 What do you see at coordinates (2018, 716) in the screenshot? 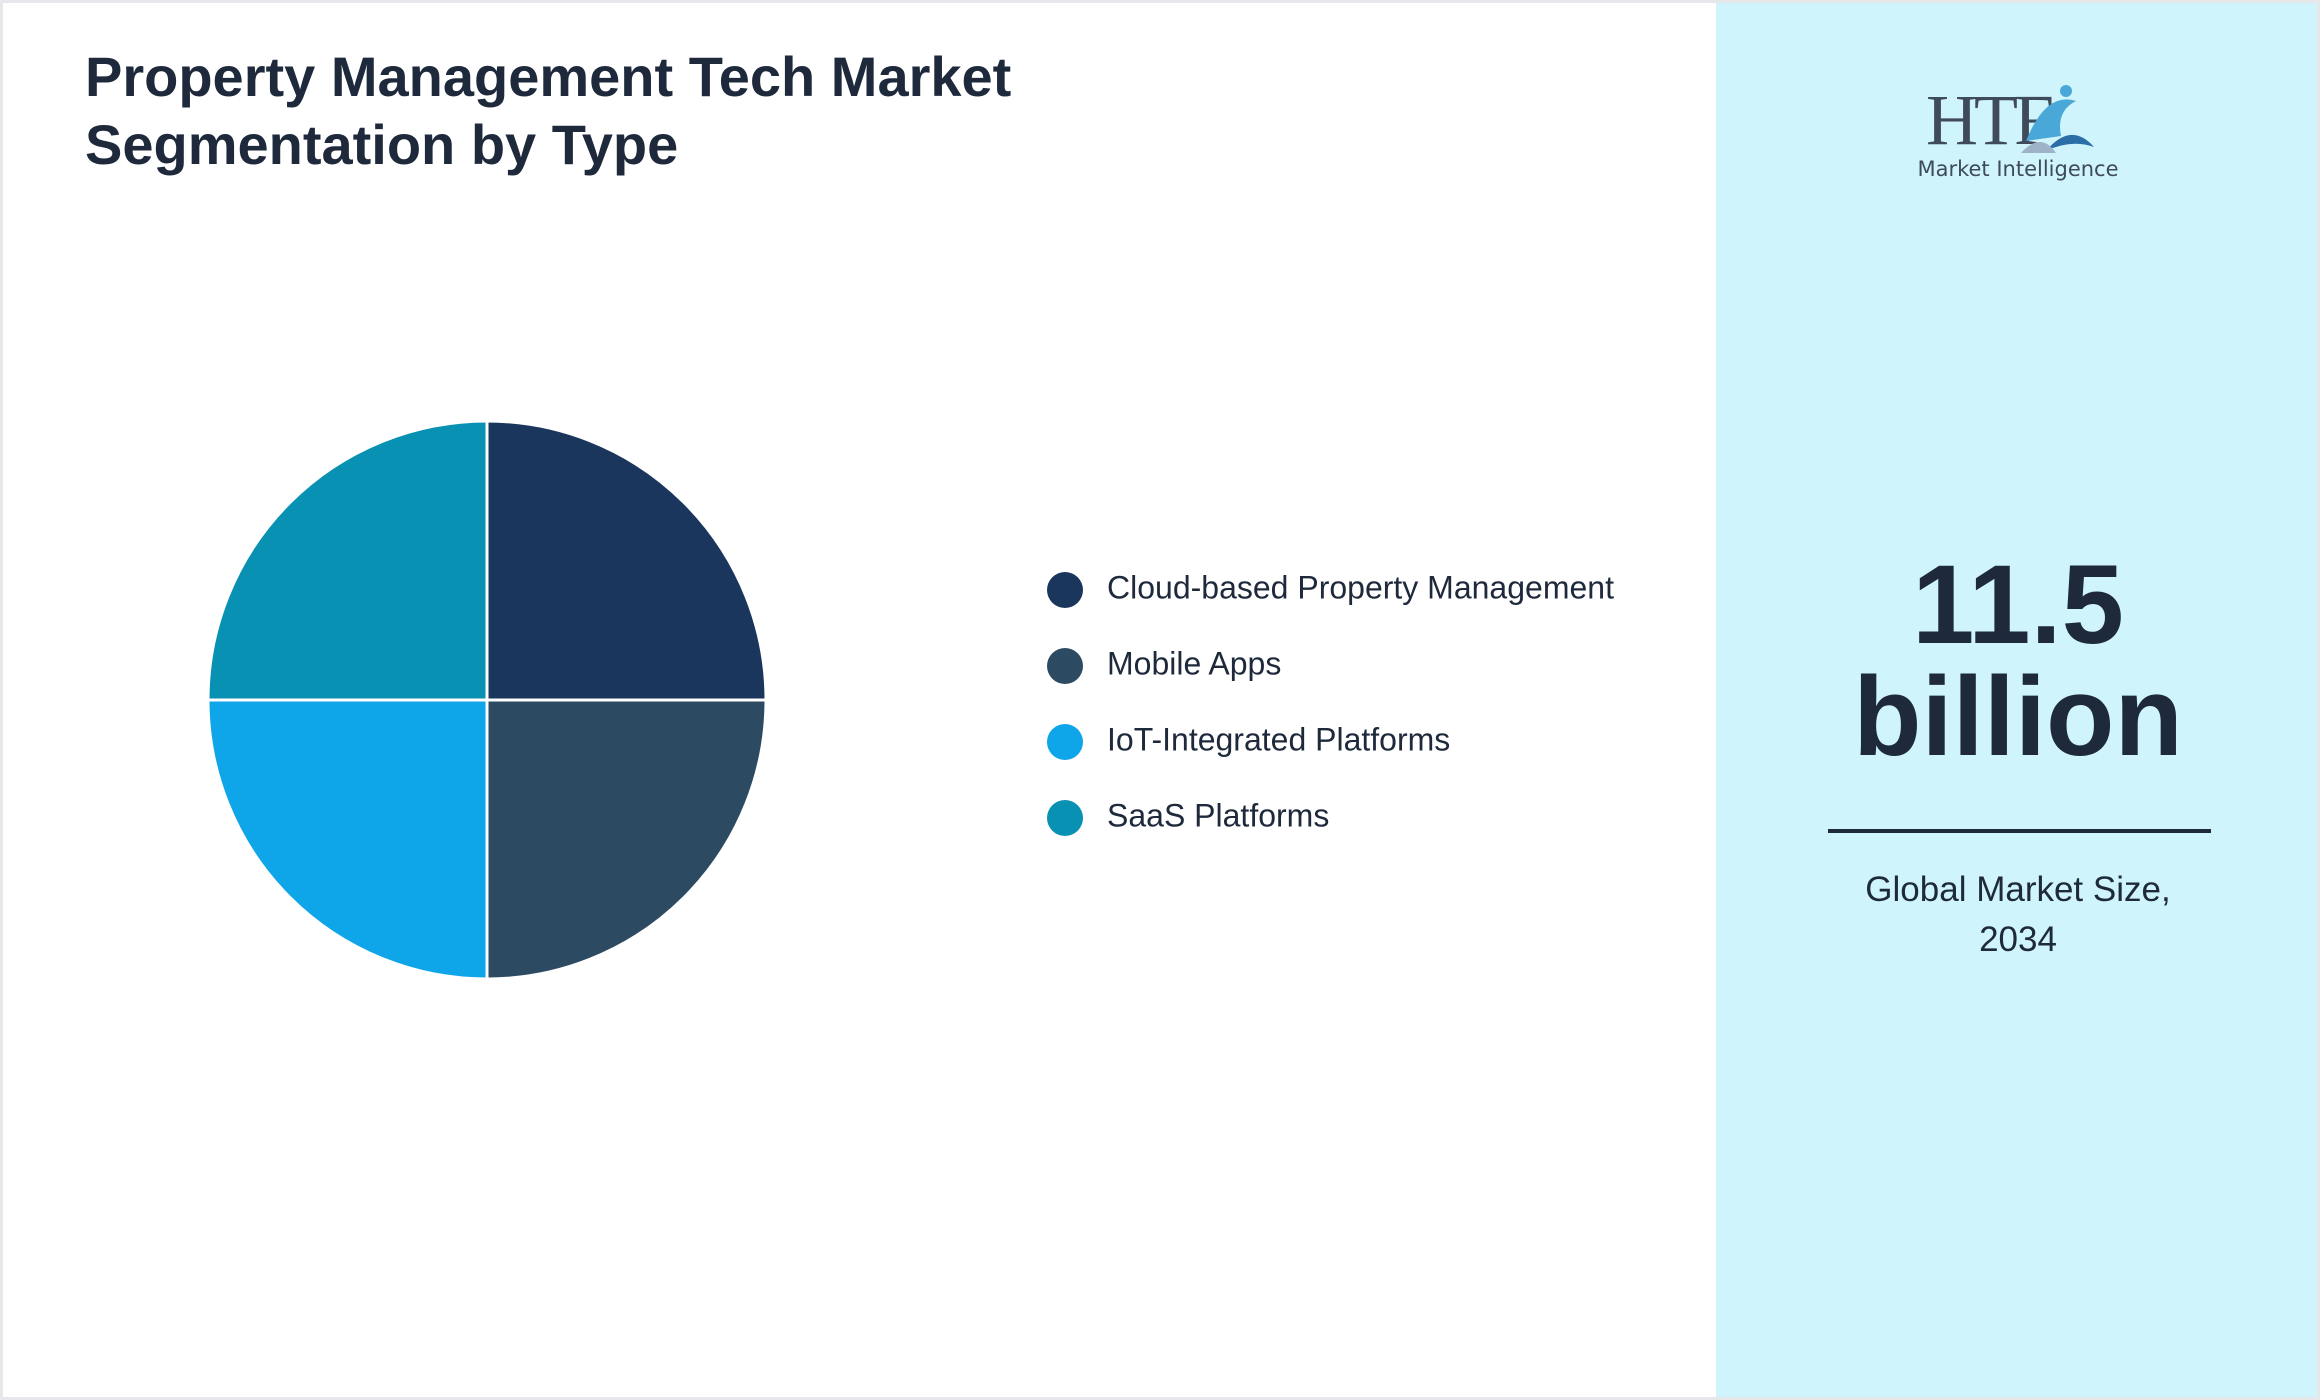
I see `metric-unit: billion` at bounding box center [2018, 716].